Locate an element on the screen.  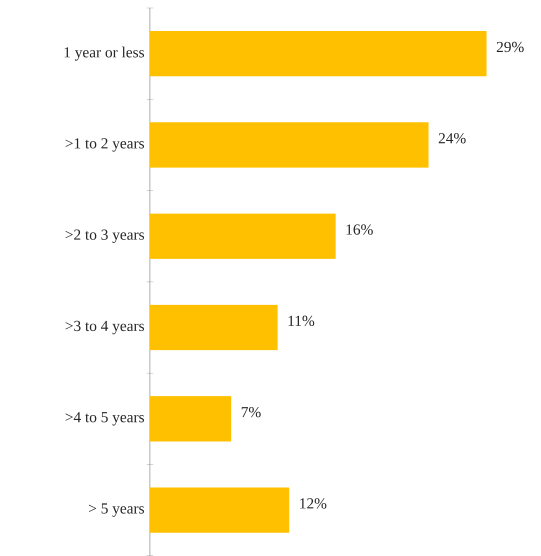
y-tick-label: >3 to 4 years is located at coordinates (105, 327).